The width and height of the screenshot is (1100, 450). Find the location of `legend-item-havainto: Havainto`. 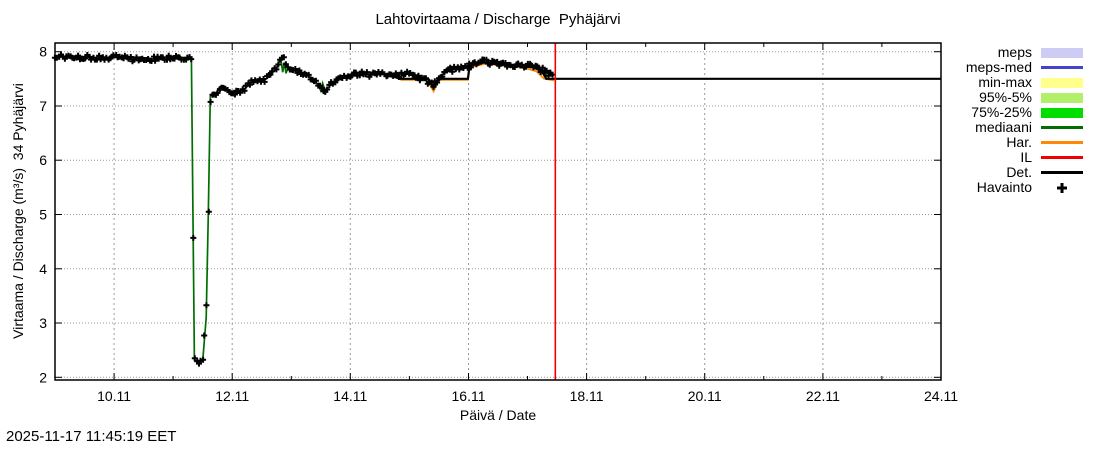

legend-item-havainto: Havainto is located at coordinates (1012, 187).